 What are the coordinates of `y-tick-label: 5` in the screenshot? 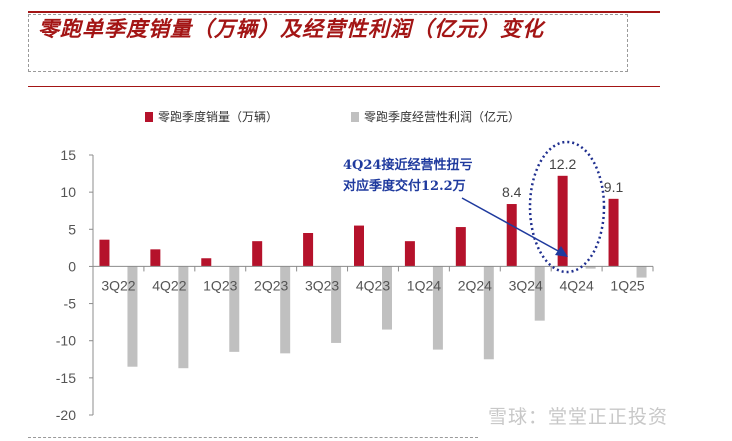 It's located at (72, 229).